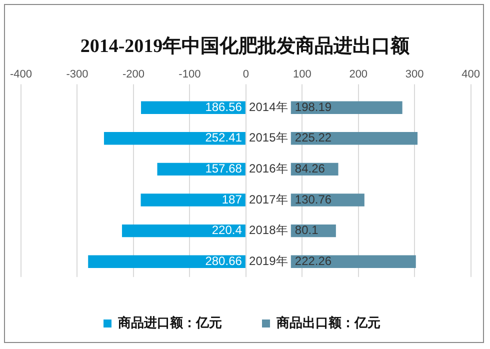 The image size is (490, 349). What do you see at coordinates (313, 137) in the screenshot?
I see `data-label: 225.22` at bounding box center [313, 137].